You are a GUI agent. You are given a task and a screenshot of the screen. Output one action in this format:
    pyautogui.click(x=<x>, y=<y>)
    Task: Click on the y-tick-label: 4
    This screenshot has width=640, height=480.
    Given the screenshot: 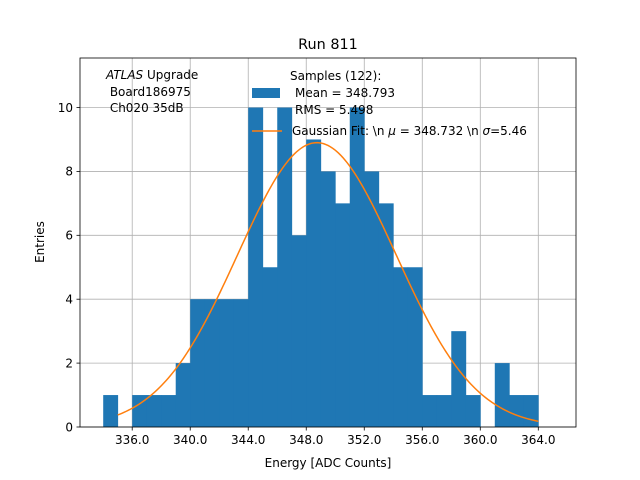 What is the action you would take?
    pyautogui.click(x=69, y=300)
    